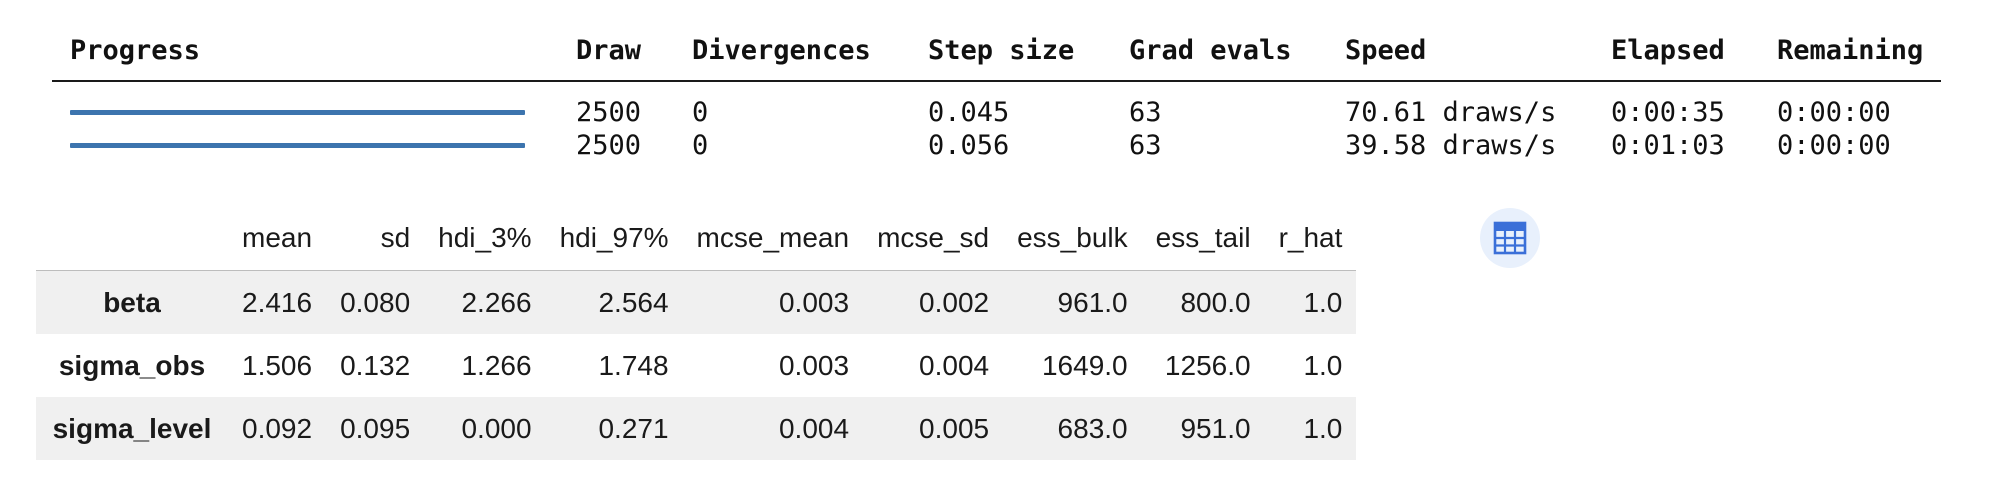  I want to click on header-elapsed: Elapsed, so click(1676, 56).